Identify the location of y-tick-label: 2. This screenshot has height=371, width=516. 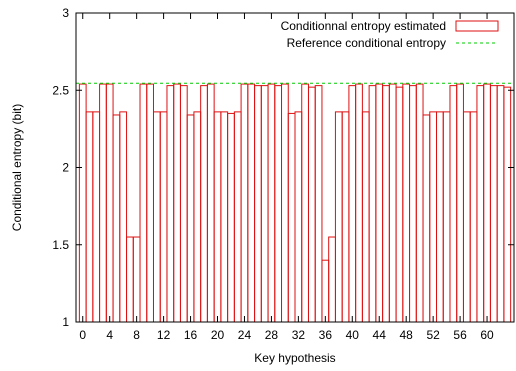
(65, 168).